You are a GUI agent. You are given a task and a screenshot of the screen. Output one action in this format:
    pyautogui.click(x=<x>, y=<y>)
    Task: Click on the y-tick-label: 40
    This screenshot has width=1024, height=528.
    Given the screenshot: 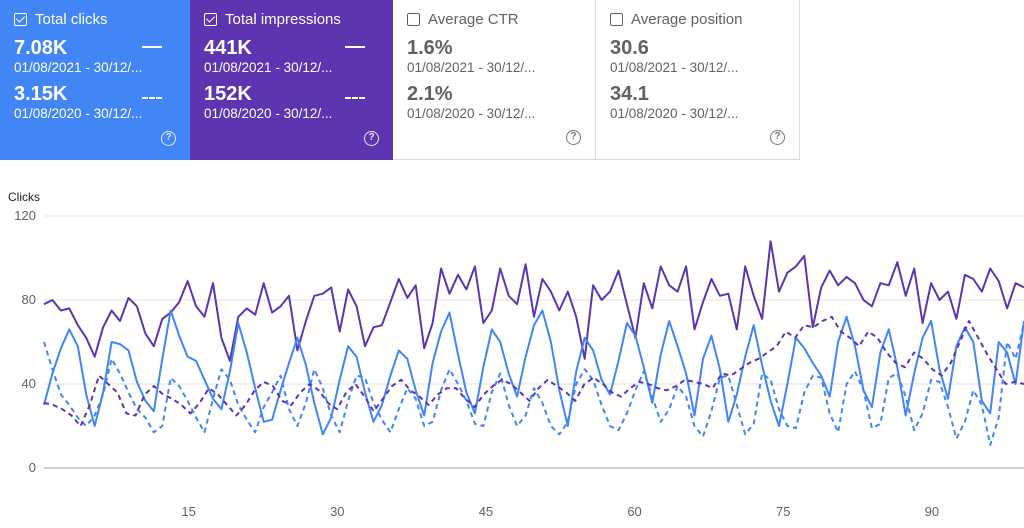 What is the action you would take?
    pyautogui.click(x=29, y=383)
    